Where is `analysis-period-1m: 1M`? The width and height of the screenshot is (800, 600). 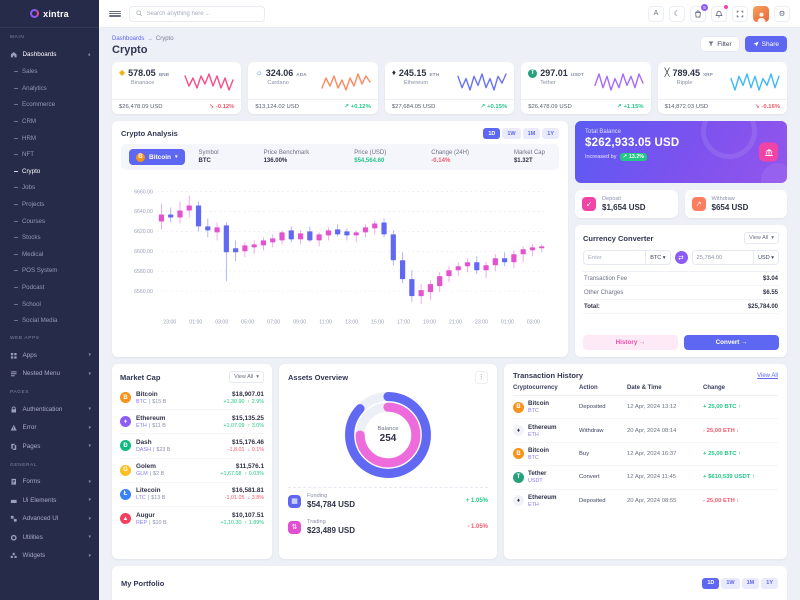
analysis-period-1m: 1M is located at coordinates (531, 133).